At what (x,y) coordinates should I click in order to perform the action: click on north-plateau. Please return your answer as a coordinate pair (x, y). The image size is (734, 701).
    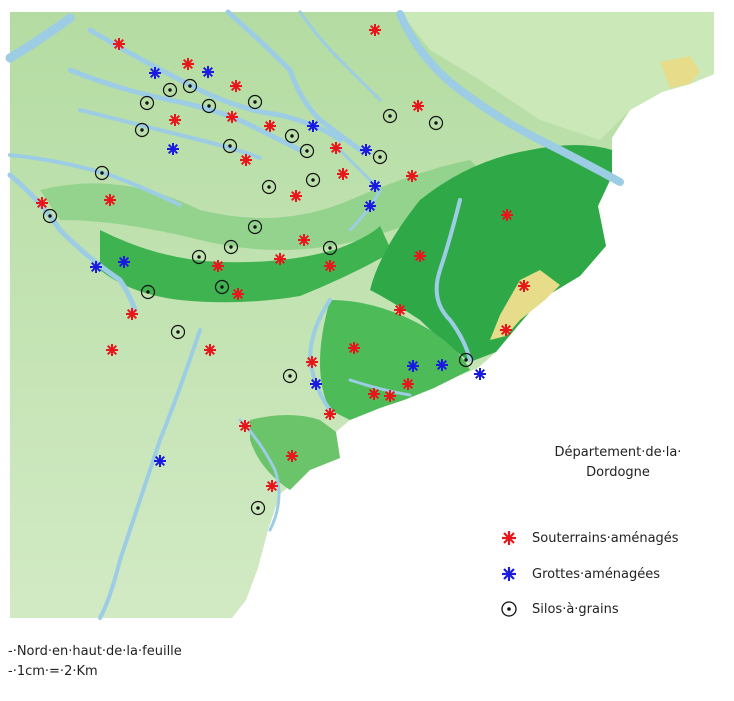
    Looking at the image, I should click on (557, 76).